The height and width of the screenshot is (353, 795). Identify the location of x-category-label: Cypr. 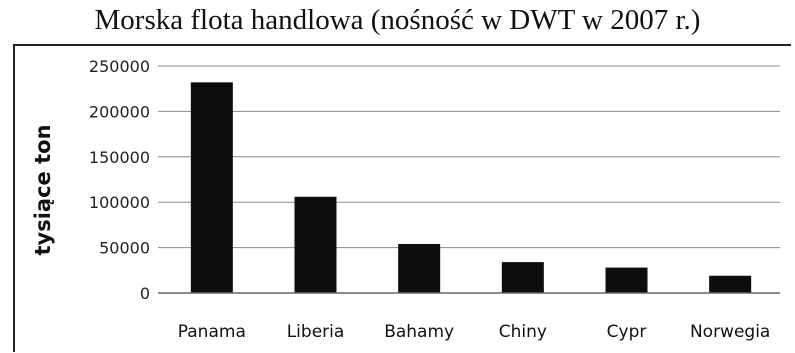
(627, 332).